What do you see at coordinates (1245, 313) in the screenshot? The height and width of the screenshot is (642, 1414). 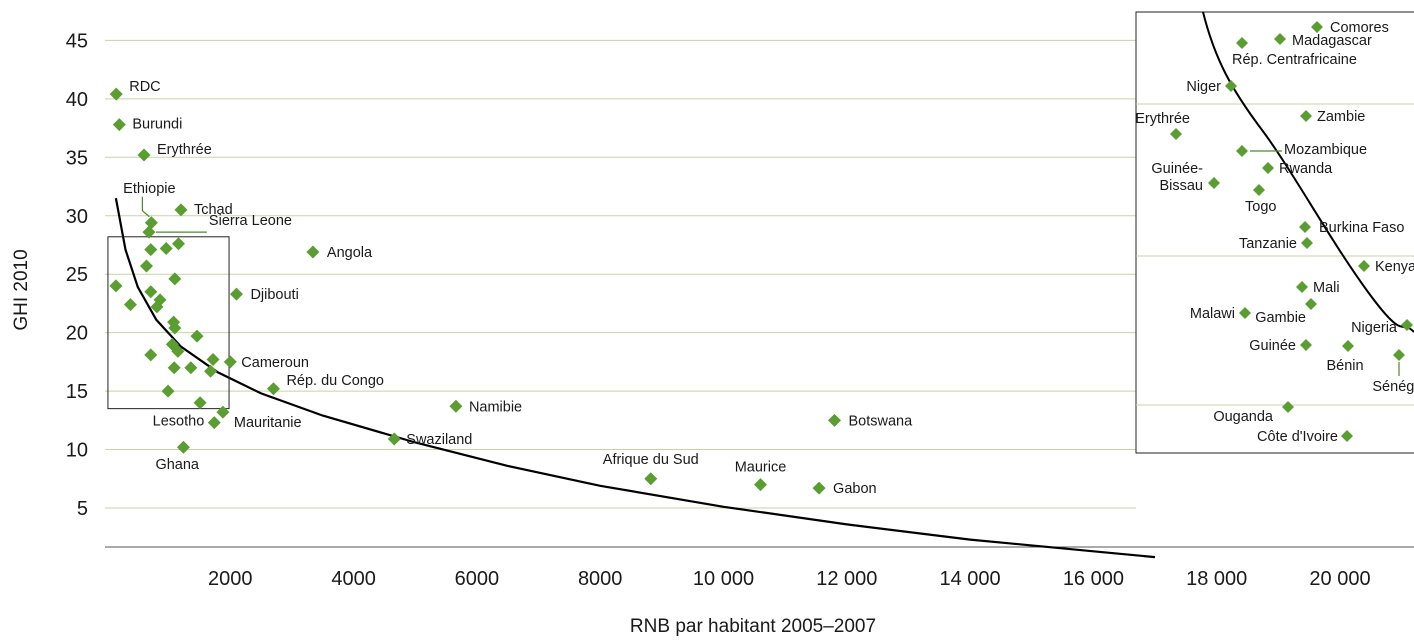 I see `inset-point-malawi` at bounding box center [1245, 313].